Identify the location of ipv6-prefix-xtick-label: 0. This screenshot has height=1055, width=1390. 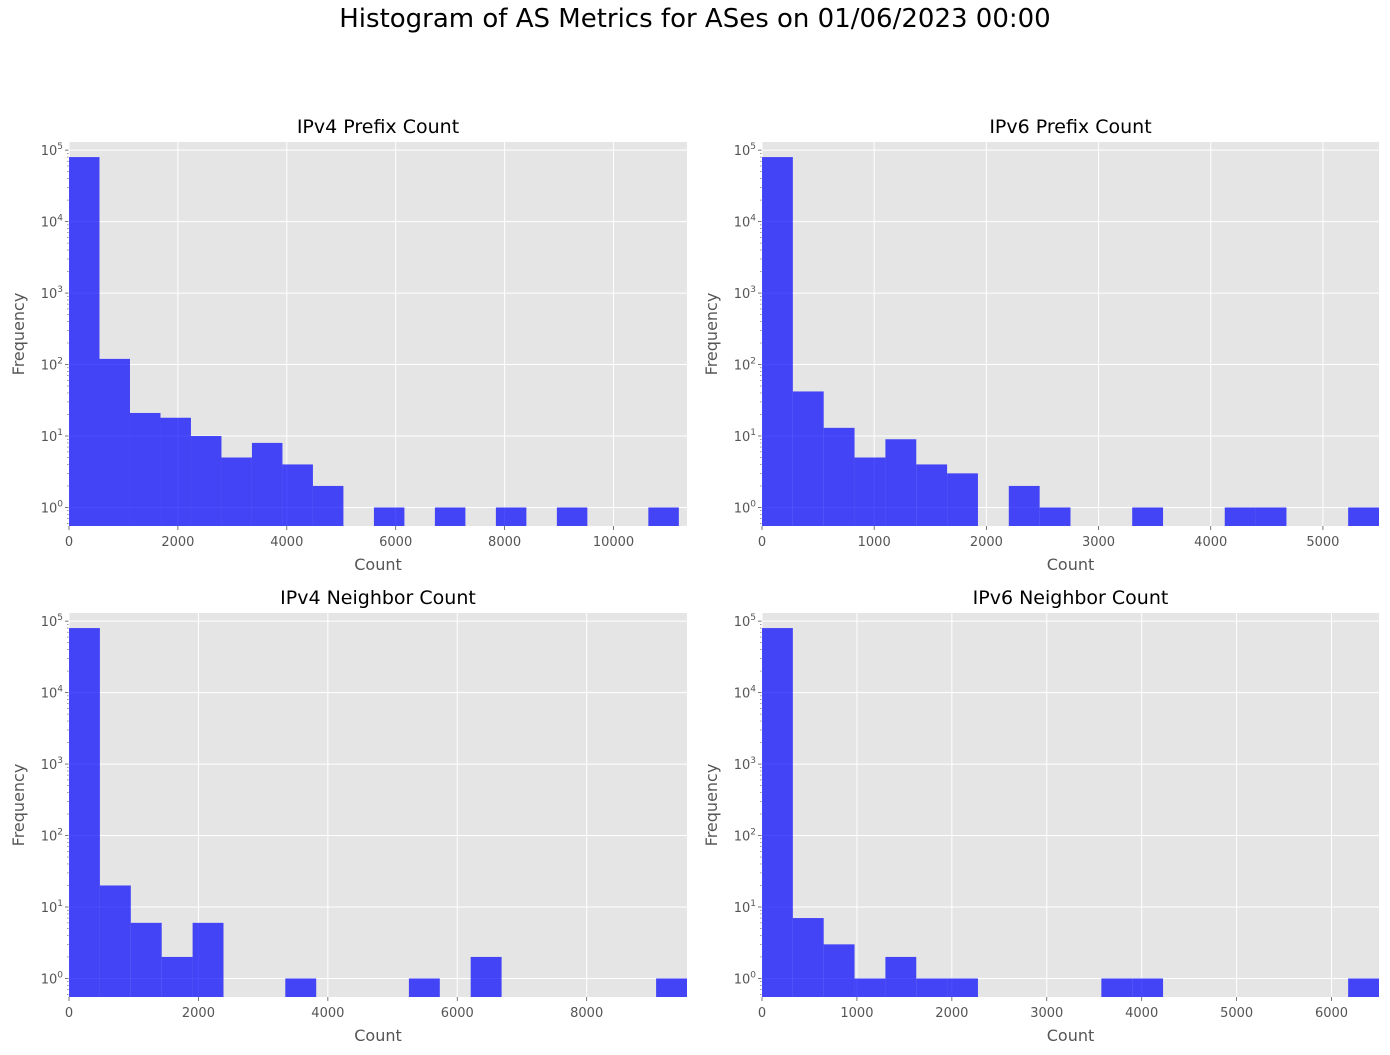
(762, 542).